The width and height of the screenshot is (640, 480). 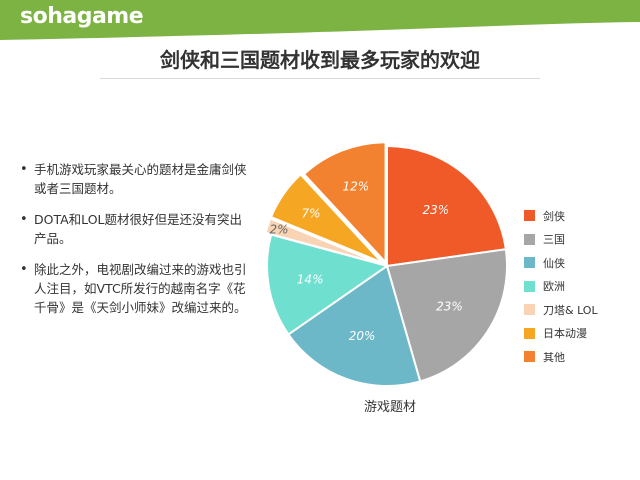 What do you see at coordinates (140, 179) in the screenshot?
I see `bullet-text: 手机游戏玩家最关心的题材是金庸剑侠或者三国题材。` at bounding box center [140, 179].